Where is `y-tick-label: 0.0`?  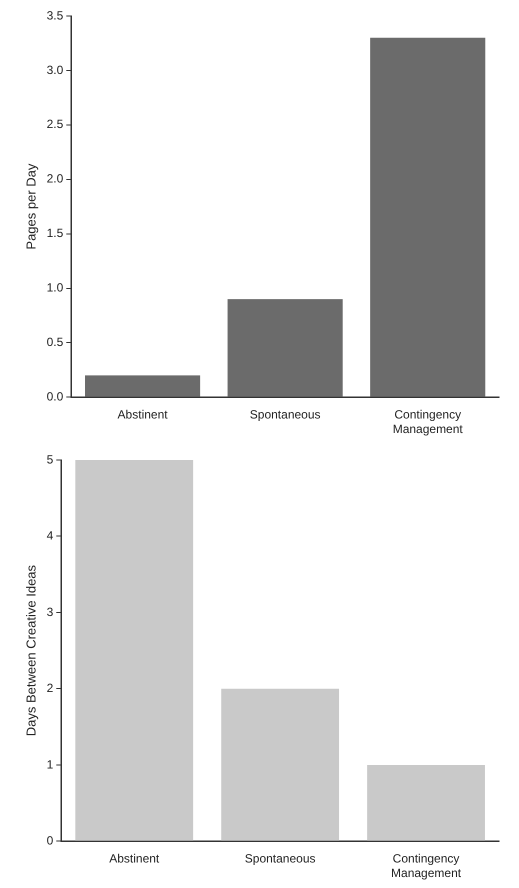 y-tick-label: 0.0 is located at coordinates (55, 397).